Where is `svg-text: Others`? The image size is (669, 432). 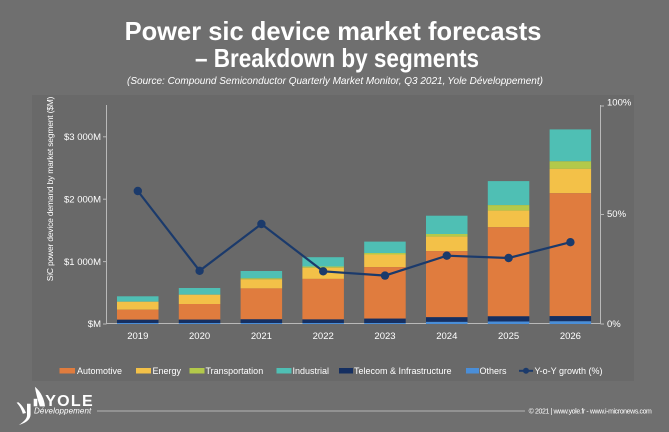
svg-text: Others is located at coordinates (494, 371).